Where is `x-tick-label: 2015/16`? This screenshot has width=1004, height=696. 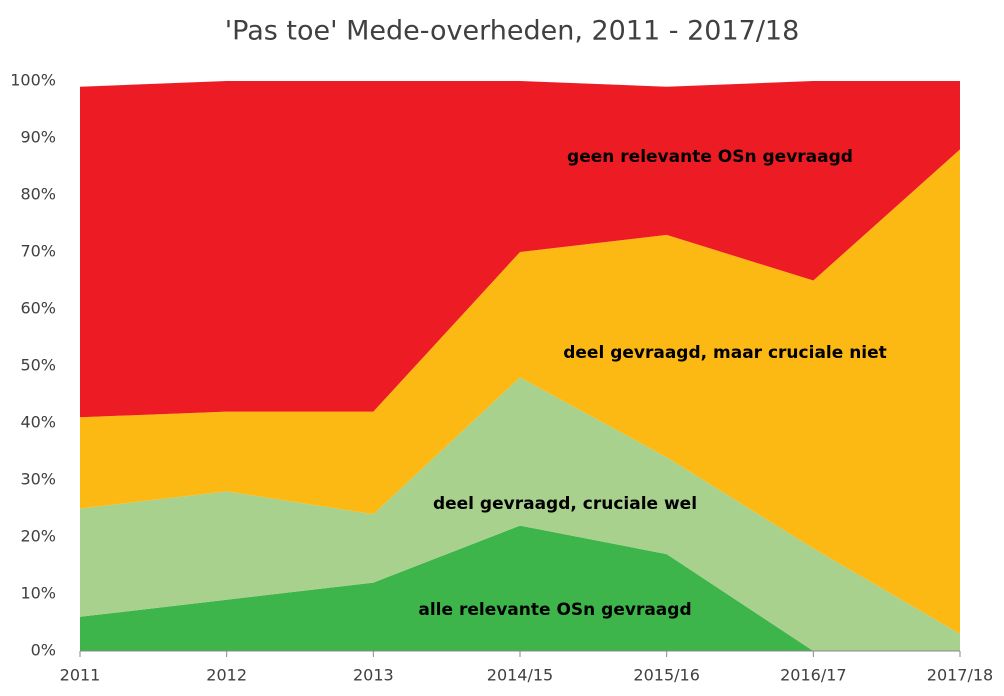 x-tick-label: 2015/16 is located at coordinates (666, 675).